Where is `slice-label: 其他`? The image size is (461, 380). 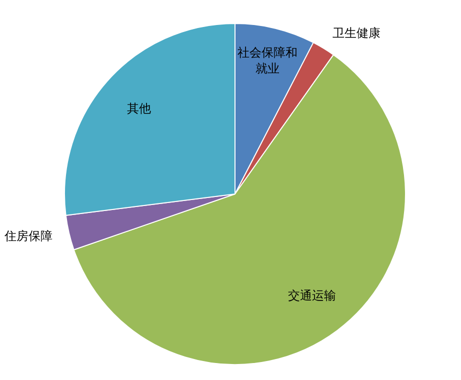 slice-label: 其他 is located at coordinates (139, 109).